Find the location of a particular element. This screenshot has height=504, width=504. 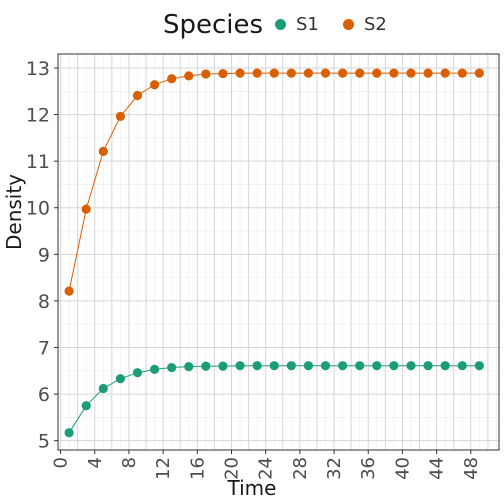

y-tick-label: 6 is located at coordinates (44, 395).